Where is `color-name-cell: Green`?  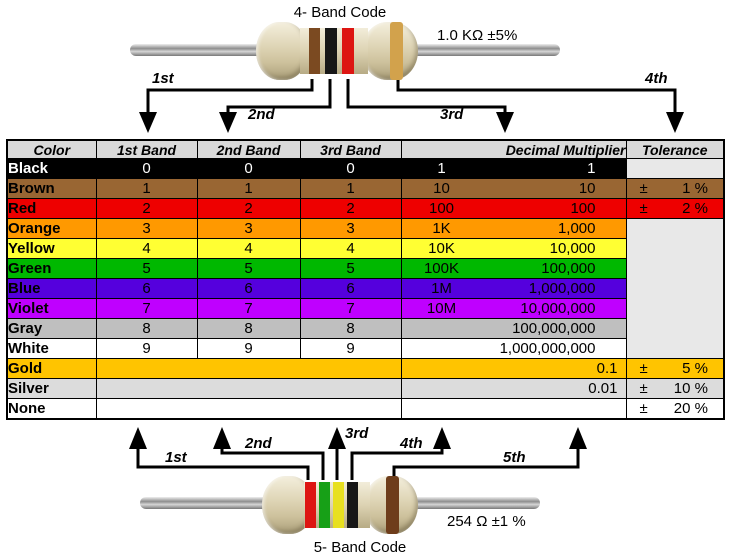 color-name-cell: Green is located at coordinates (51, 268).